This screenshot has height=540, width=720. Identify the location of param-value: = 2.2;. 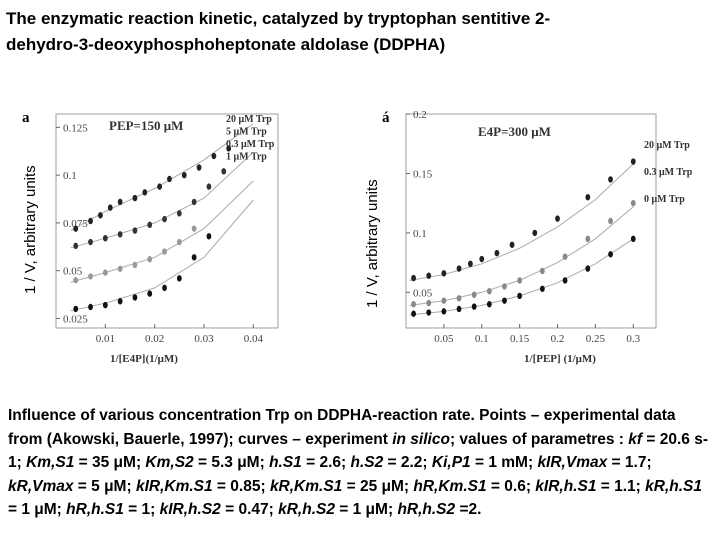
(407, 462).